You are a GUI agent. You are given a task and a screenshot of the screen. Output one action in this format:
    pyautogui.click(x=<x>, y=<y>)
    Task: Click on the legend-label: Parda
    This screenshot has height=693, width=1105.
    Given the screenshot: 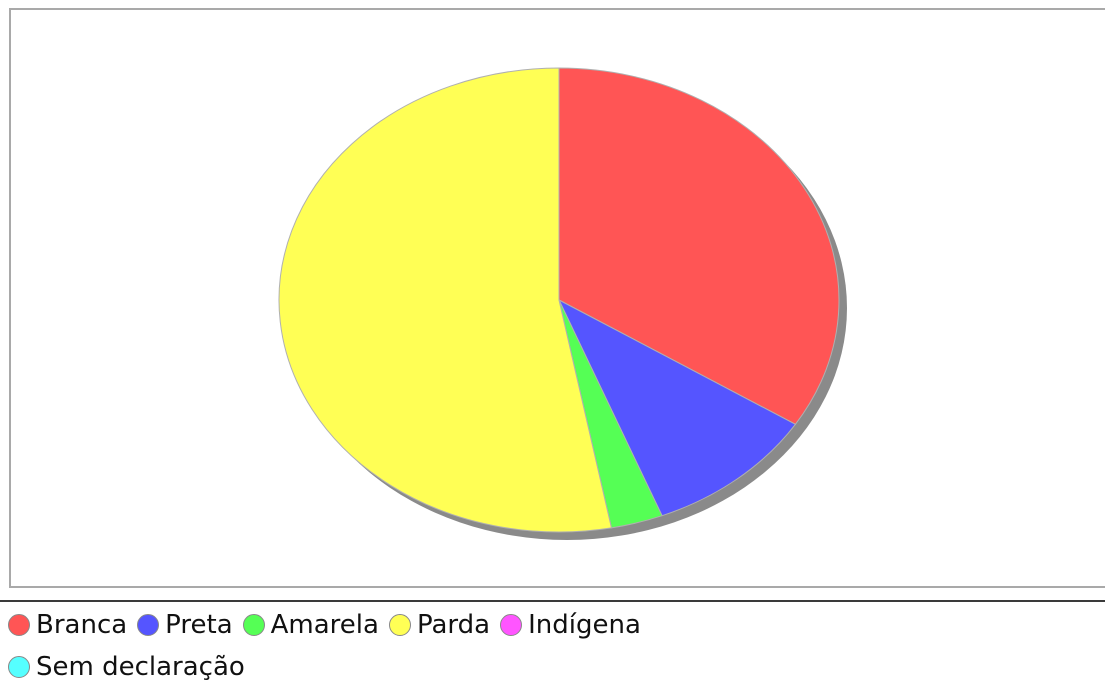 What is the action you would take?
    pyautogui.click(x=453, y=625)
    